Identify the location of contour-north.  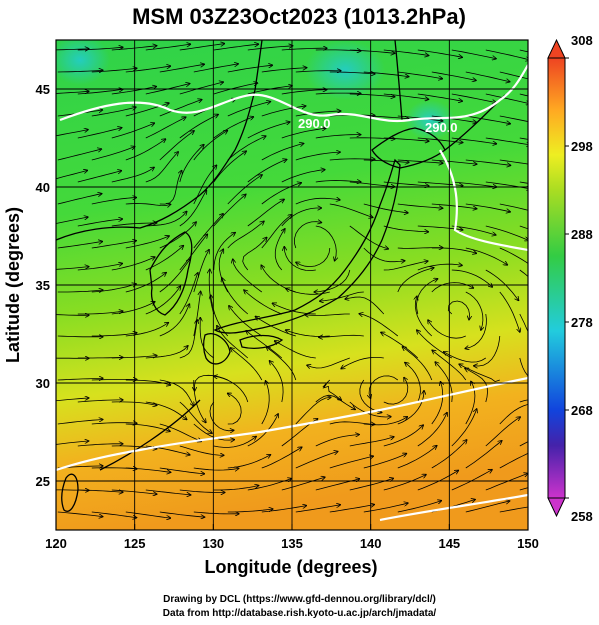
(293, 93).